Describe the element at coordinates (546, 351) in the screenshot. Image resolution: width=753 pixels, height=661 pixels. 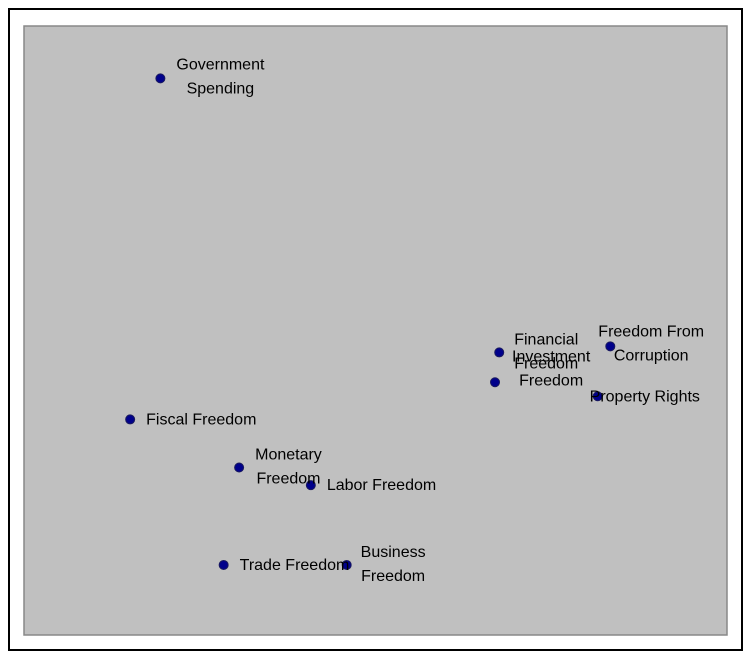
I see `point-label: Financial Freedom` at that location.